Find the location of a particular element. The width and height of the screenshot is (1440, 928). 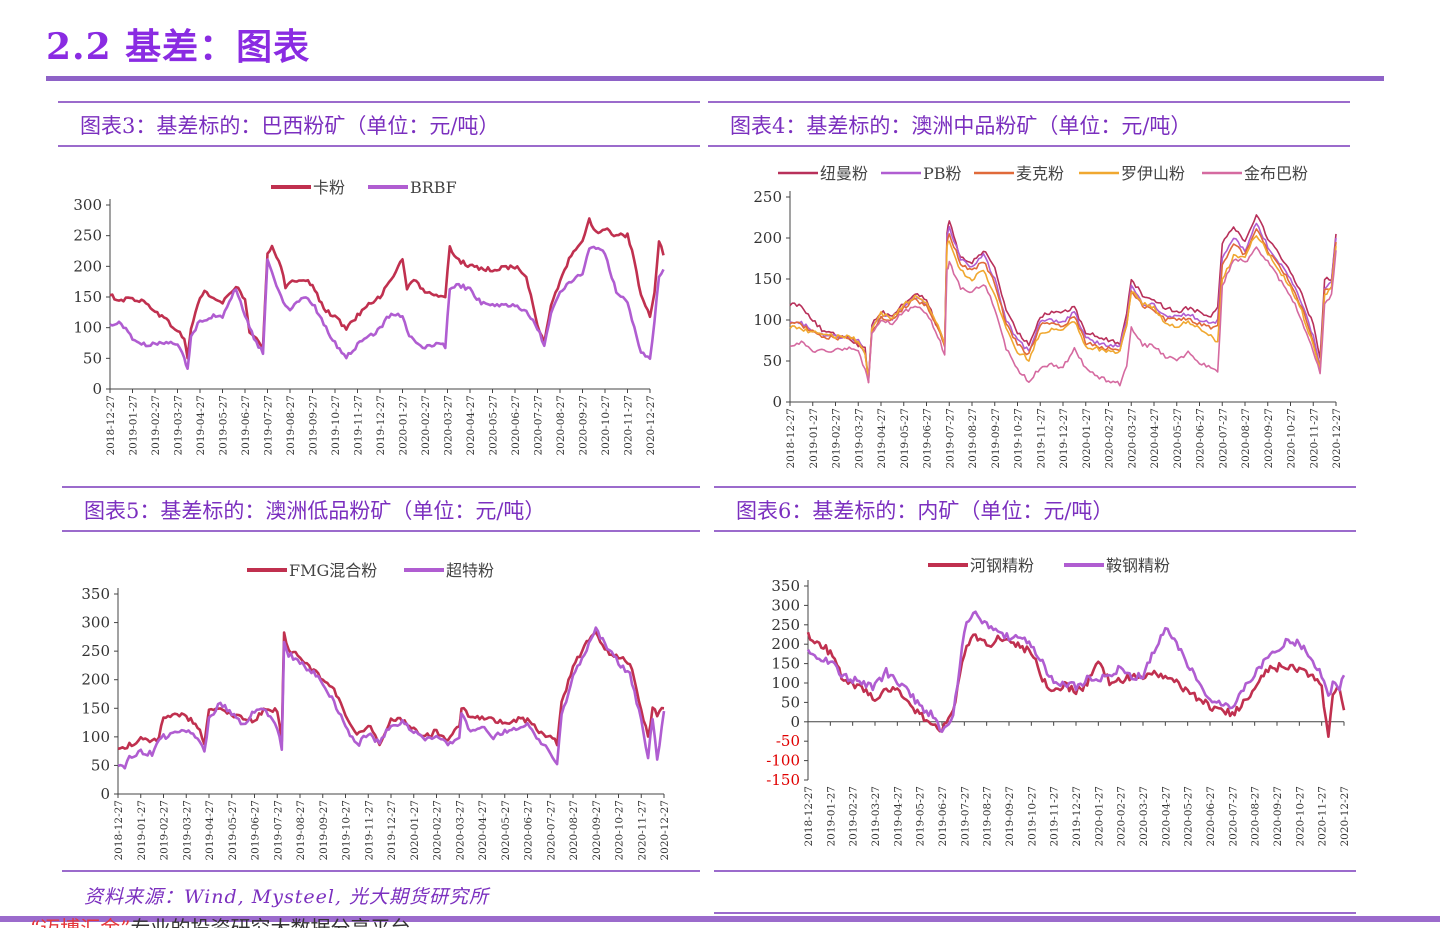

legend-label: 麦克粉 is located at coordinates (1040, 173).